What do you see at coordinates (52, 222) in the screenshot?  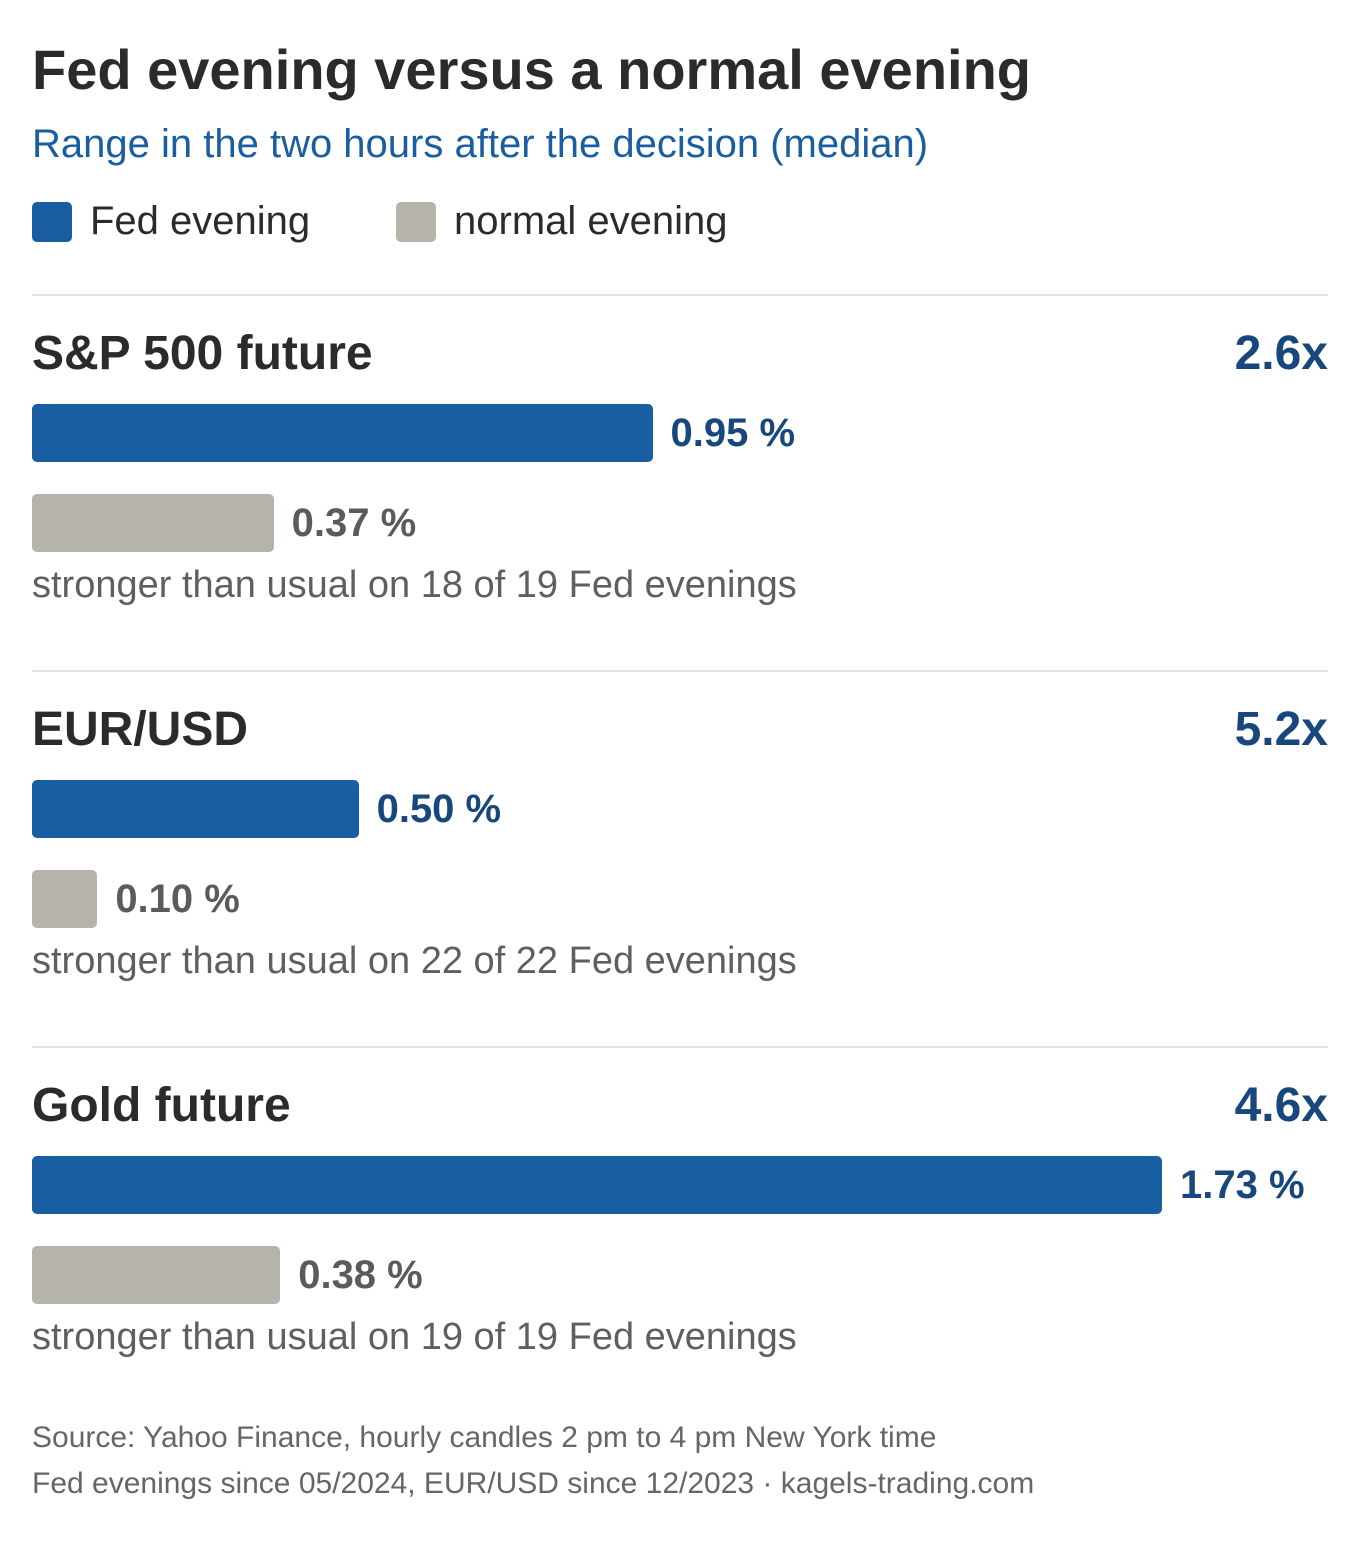 I see `legend-swatch-fed` at bounding box center [52, 222].